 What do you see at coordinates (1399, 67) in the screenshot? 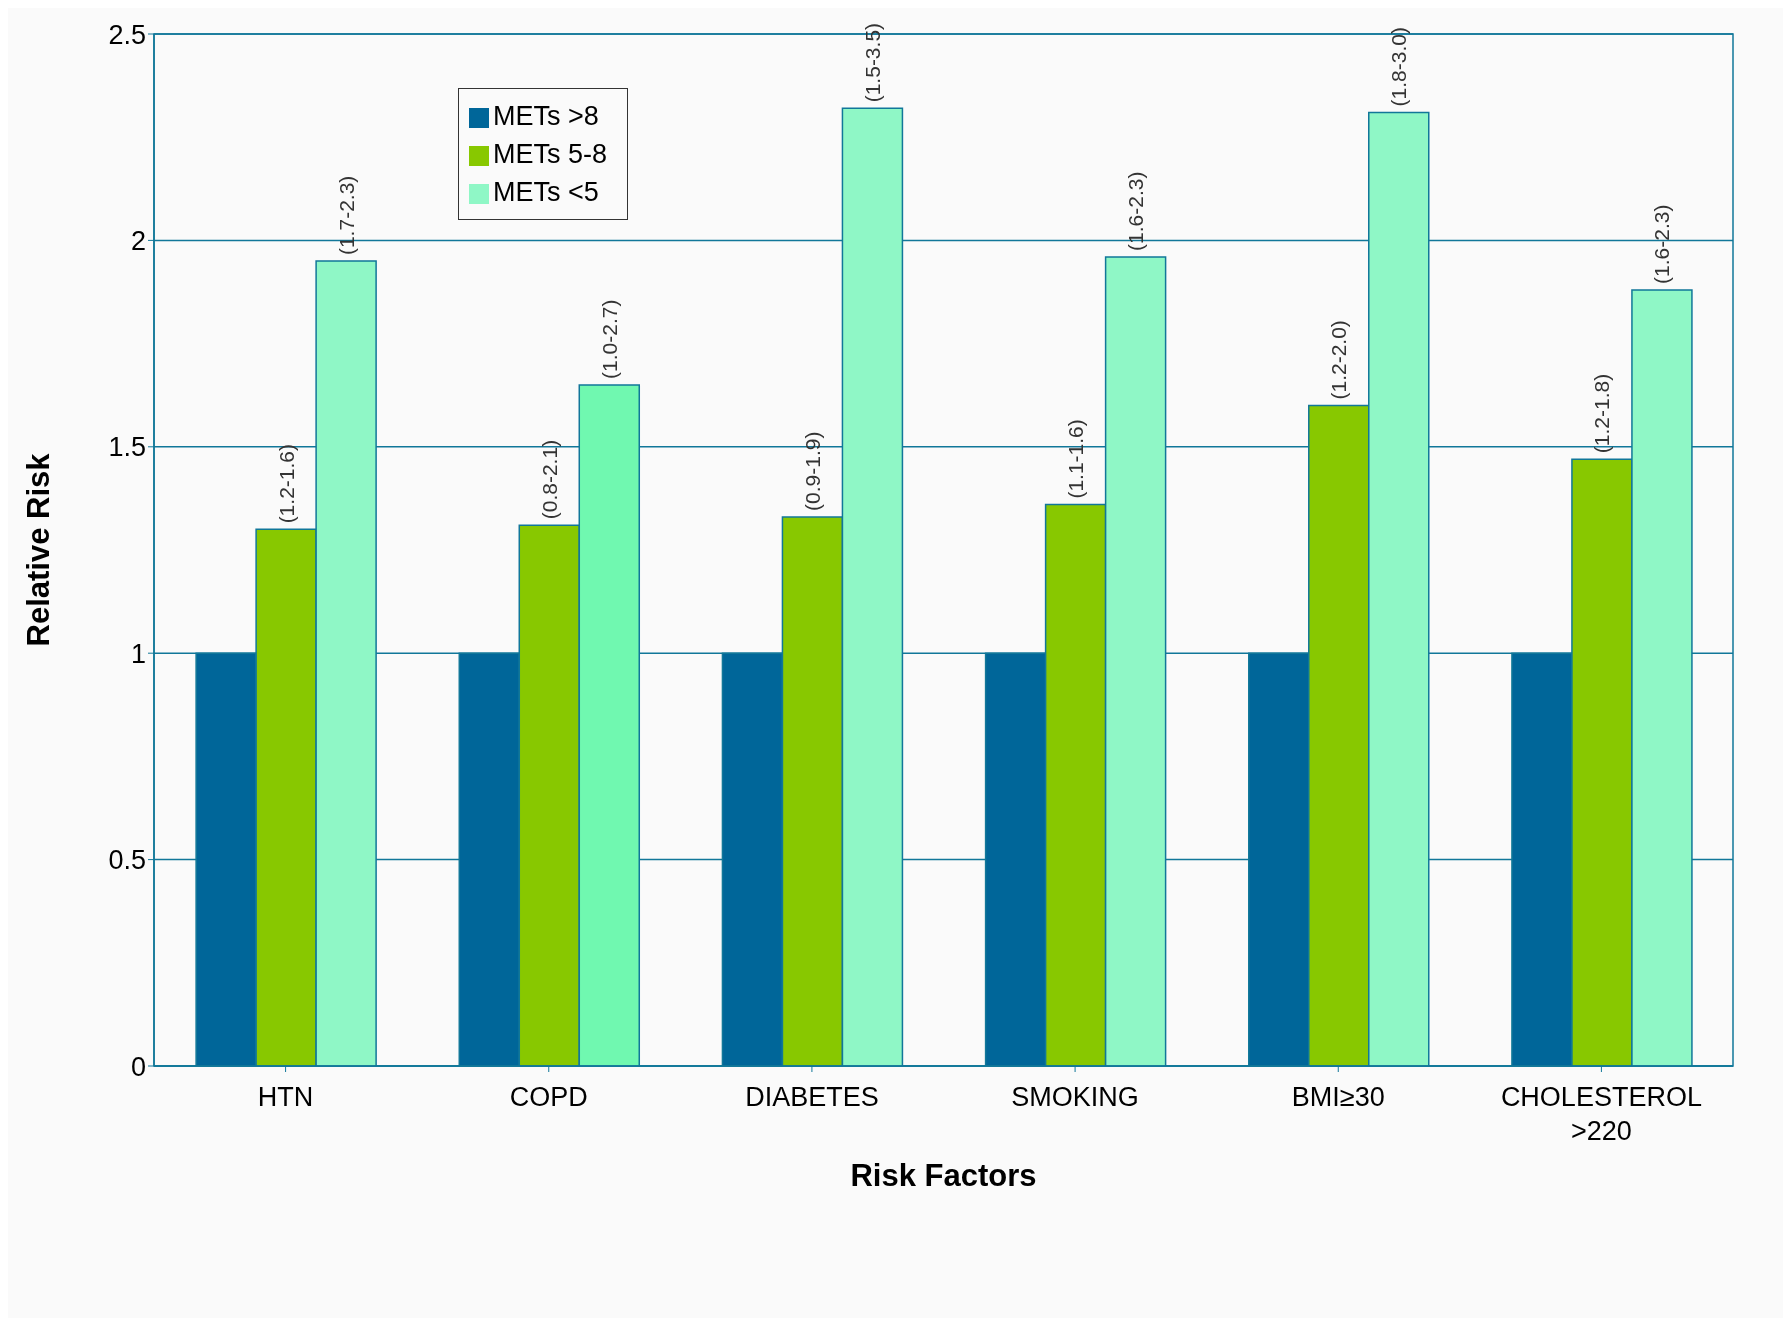
I see `data-label: (1.8-3.0)` at bounding box center [1399, 67].